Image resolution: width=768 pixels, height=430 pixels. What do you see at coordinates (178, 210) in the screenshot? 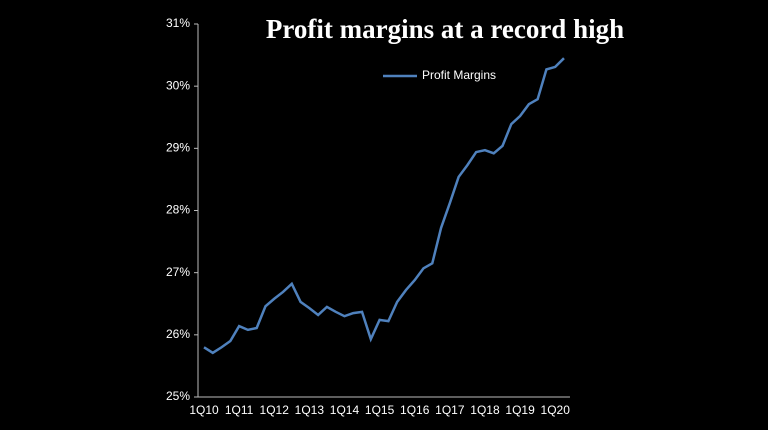
I see `y-tick-label: 28%` at bounding box center [178, 210].